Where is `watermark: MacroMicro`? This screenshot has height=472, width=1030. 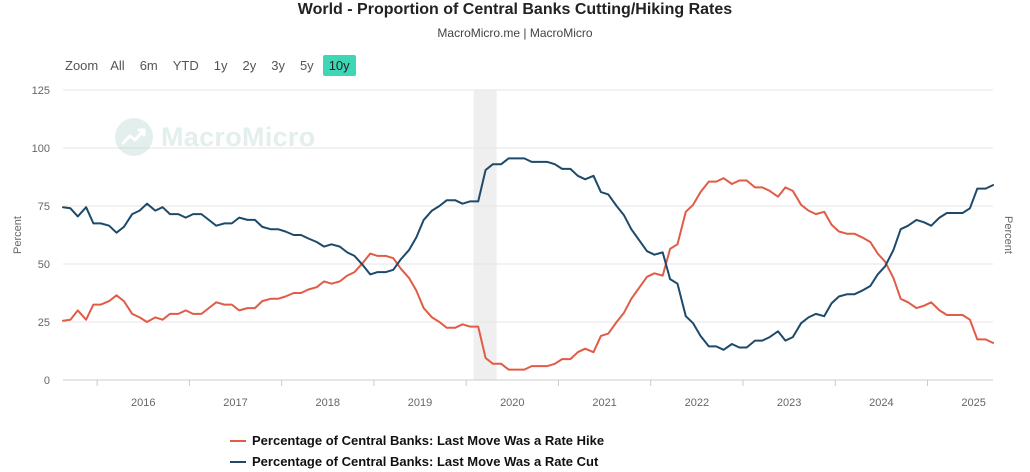 watermark: MacroMicro is located at coordinates (215, 137).